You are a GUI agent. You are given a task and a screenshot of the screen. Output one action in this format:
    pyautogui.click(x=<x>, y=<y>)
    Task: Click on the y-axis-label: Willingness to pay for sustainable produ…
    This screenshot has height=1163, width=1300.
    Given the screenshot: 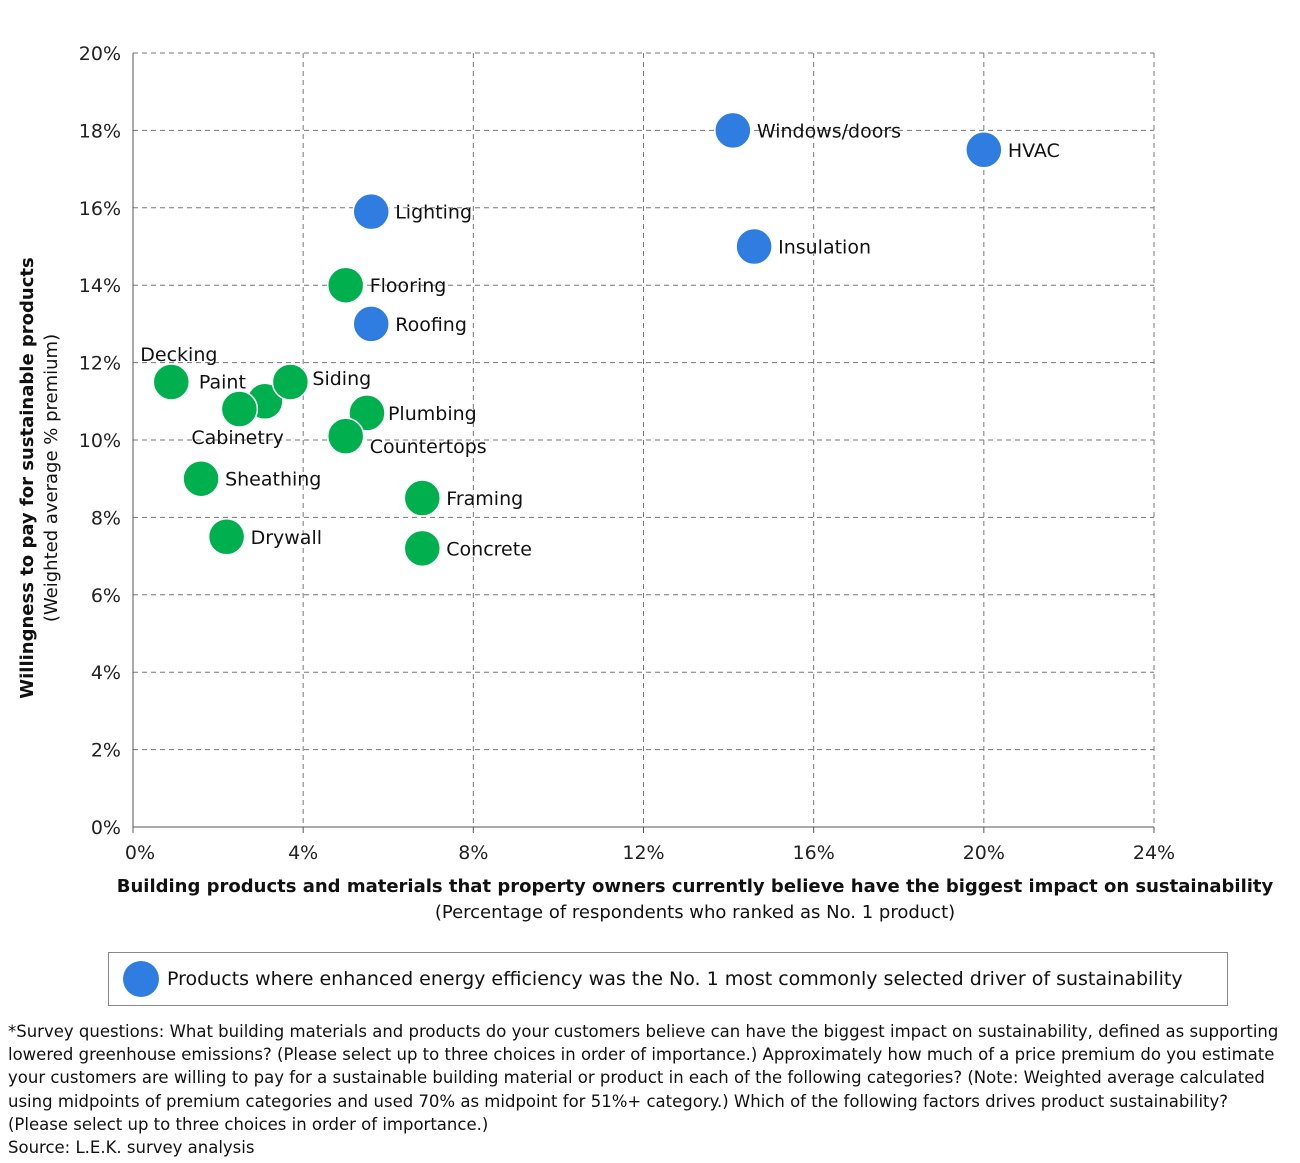 What is the action you would take?
    pyautogui.click(x=27, y=478)
    